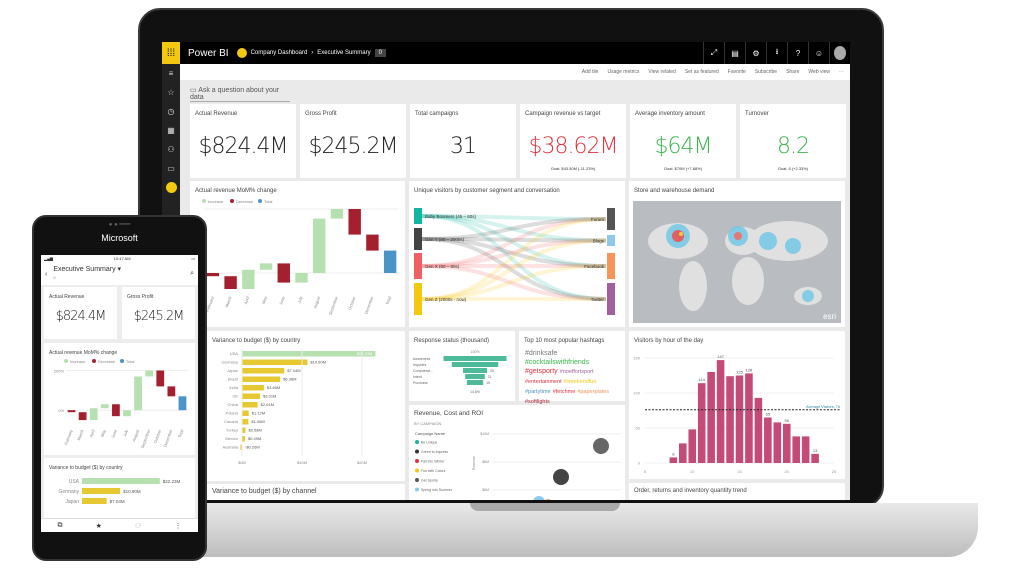  I want to click on phone-kpi-tile: Gross Profit $245.2M, so click(158, 313).